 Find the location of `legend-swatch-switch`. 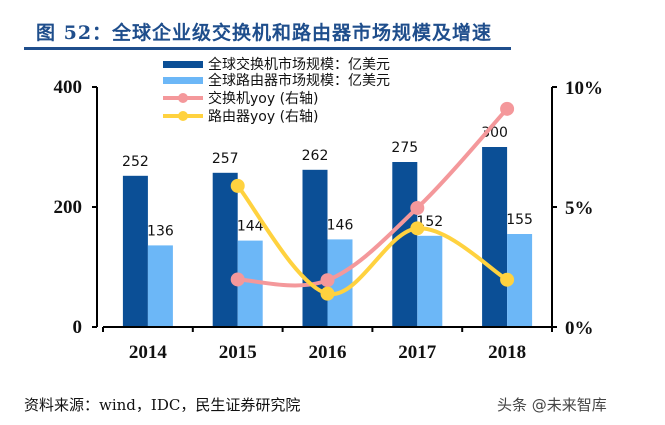

legend-swatch-switch is located at coordinates (183, 64).